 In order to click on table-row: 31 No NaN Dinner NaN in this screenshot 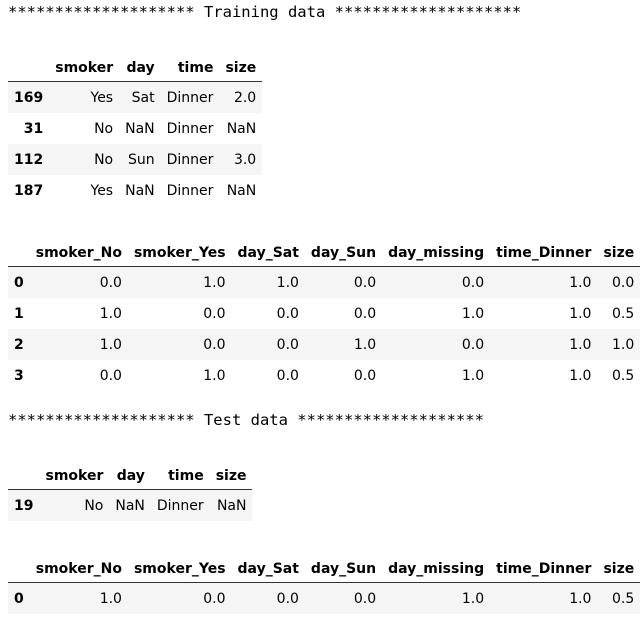, I will do `click(135, 128)`.